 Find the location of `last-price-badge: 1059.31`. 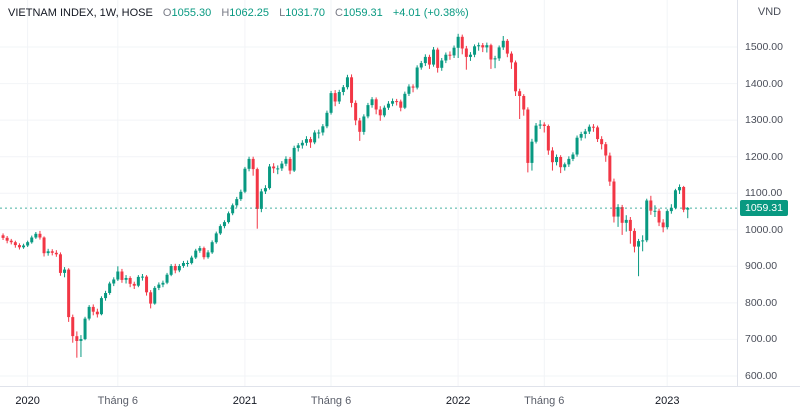

last-price-badge: 1059.31 is located at coordinates (764, 208).